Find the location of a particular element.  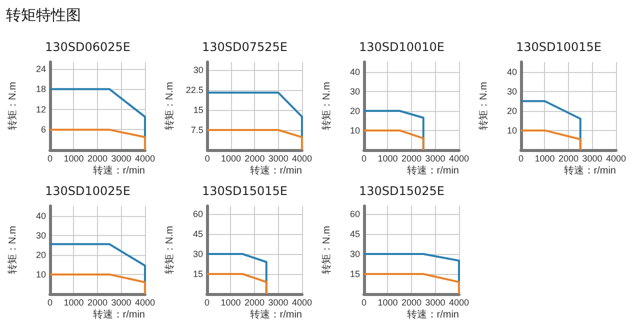

y-tick-label: 24 is located at coordinates (41, 69).